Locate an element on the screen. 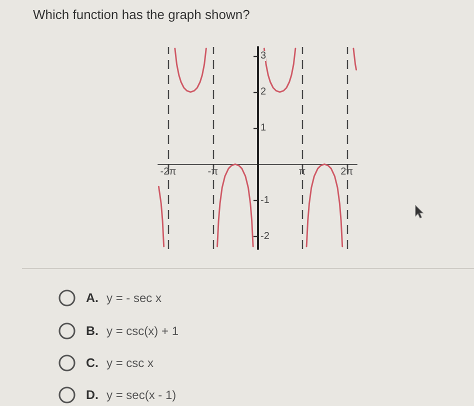 The image size is (474, 406). x-tick-label: -2π is located at coordinates (168, 172).